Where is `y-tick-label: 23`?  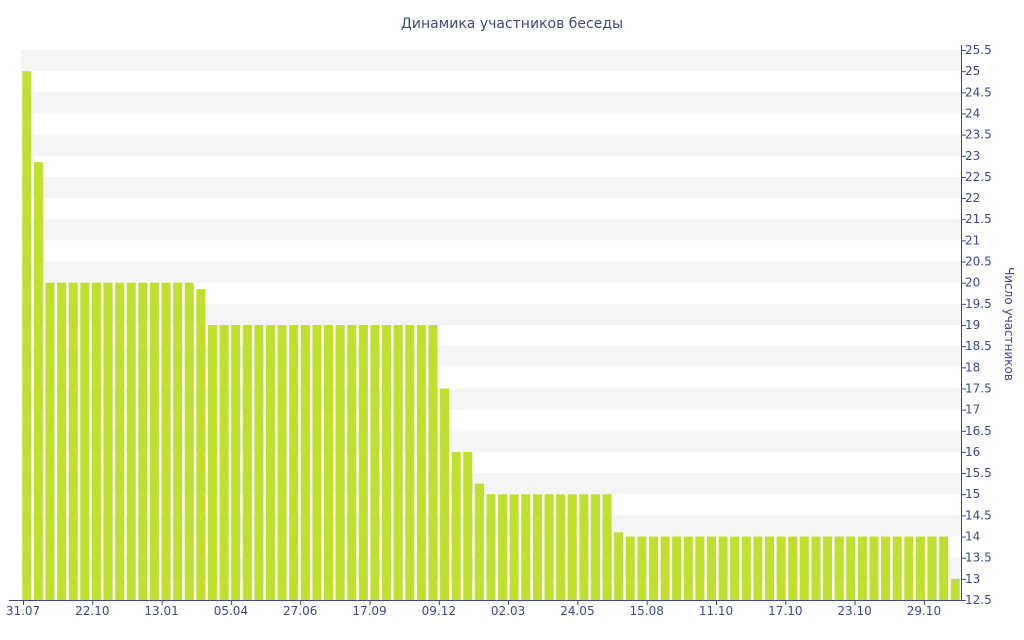
y-tick-label: 23 is located at coordinates (972, 156).